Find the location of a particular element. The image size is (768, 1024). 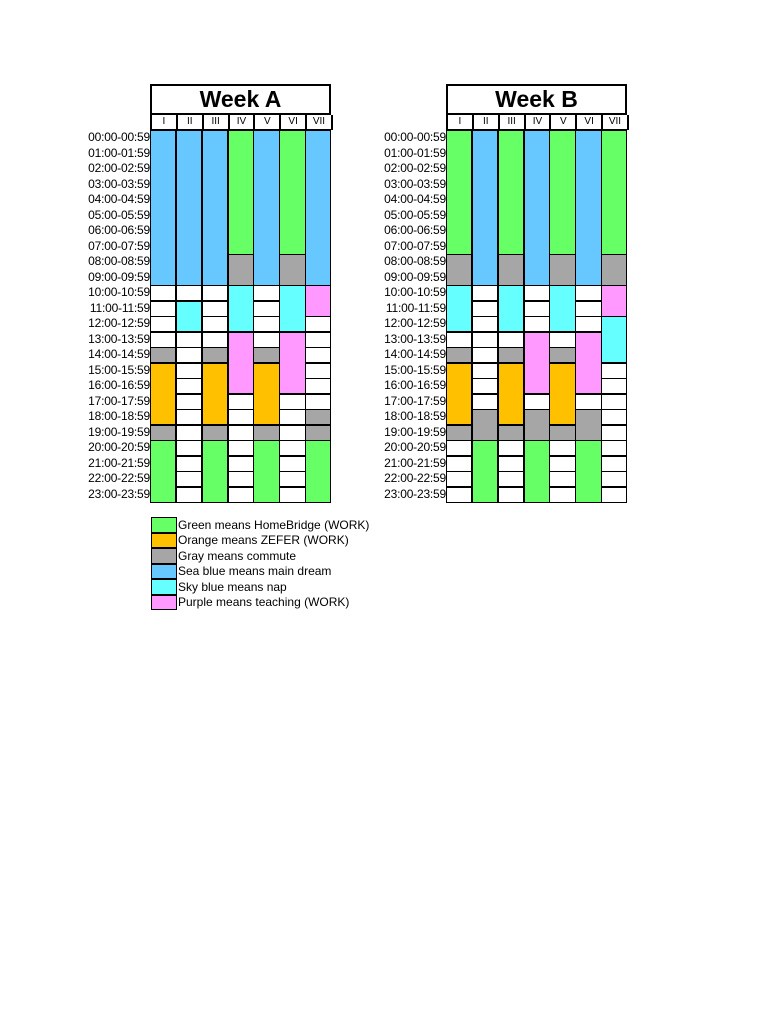

legend-item: Sea blue means main dream is located at coordinates (260, 571).